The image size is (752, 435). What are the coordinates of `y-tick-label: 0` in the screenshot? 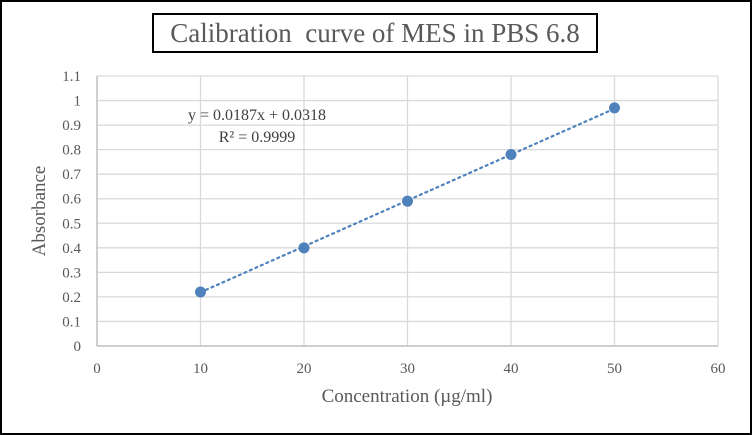 It's located at (78, 347).